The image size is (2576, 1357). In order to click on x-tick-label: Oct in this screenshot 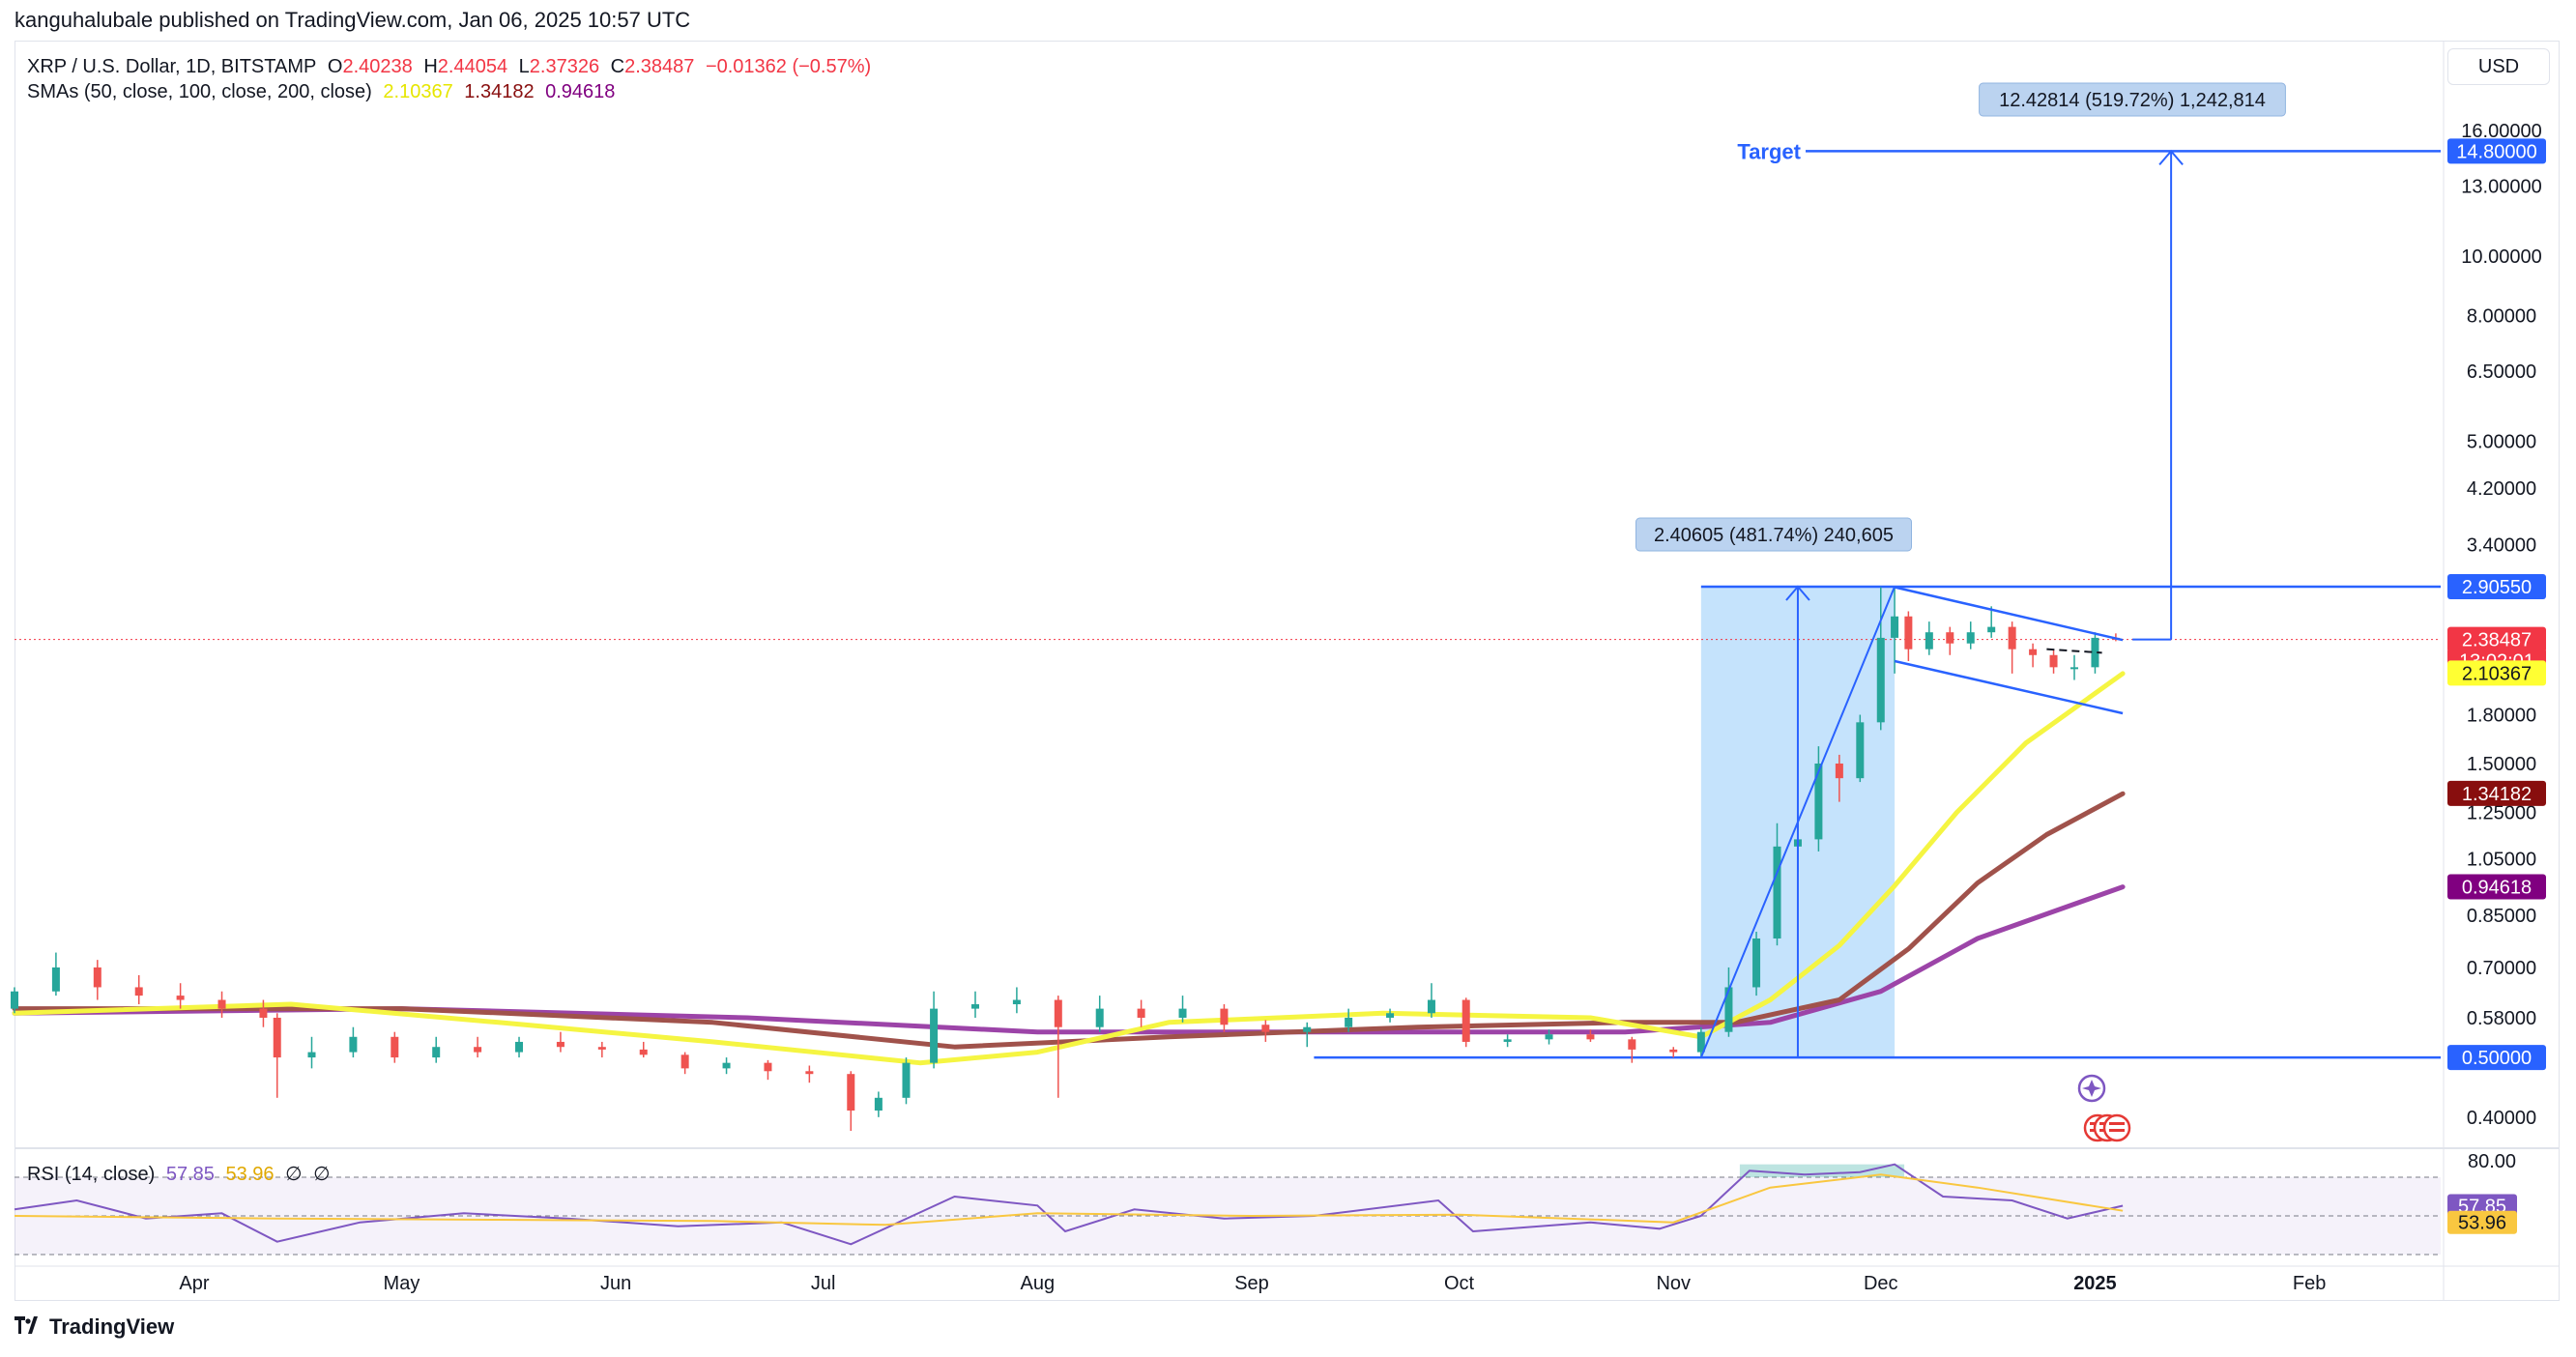, I will do `click(1459, 1283)`.